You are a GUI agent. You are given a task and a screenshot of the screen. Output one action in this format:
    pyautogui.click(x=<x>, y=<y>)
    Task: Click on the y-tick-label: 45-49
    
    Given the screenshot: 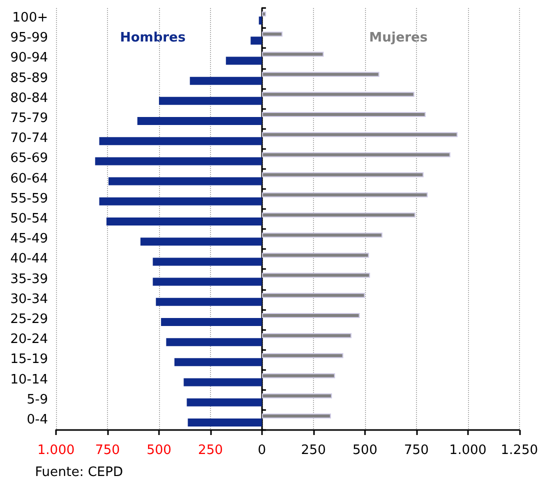 What is the action you would take?
    pyautogui.click(x=29, y=239)
    